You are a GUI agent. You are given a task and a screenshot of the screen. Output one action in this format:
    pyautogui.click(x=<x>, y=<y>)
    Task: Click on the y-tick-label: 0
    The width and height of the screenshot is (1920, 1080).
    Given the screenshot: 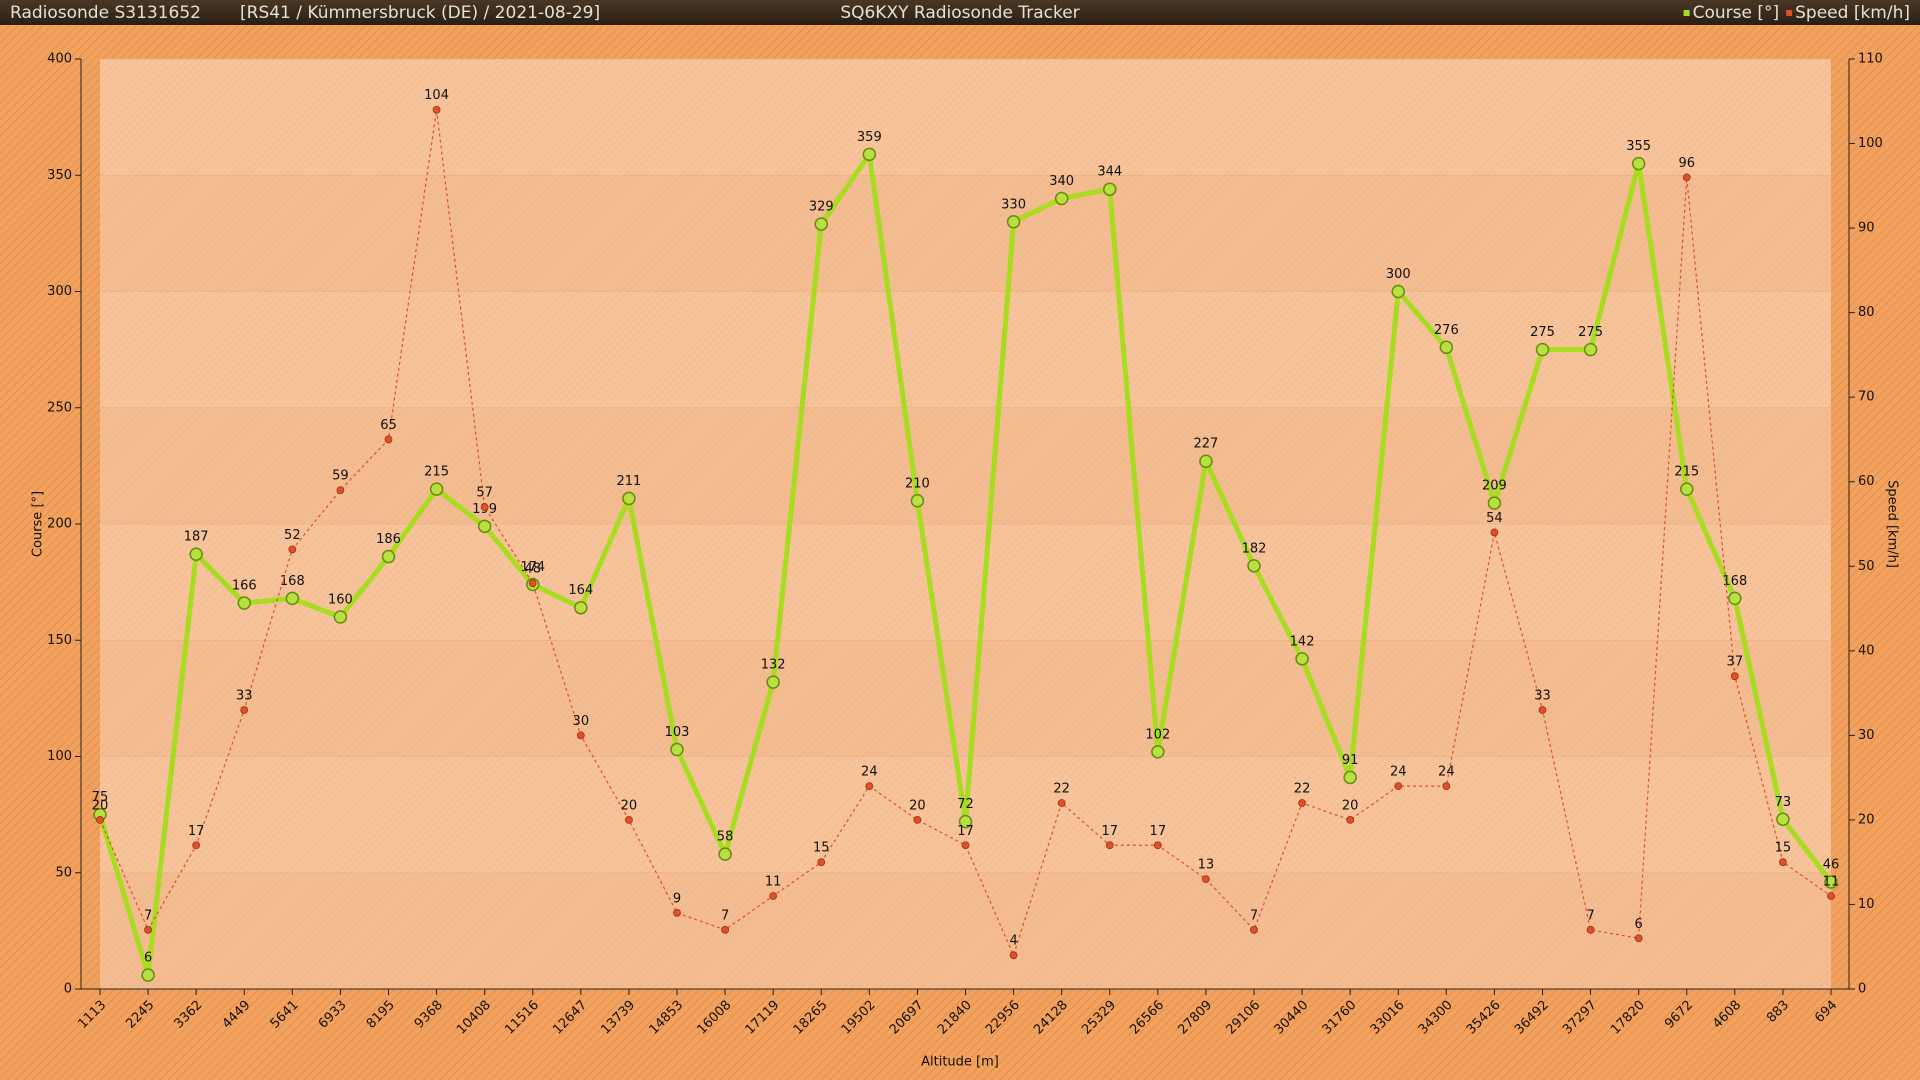 What is the action you would take?
    pyautogui.click(x=68, y=989)
    